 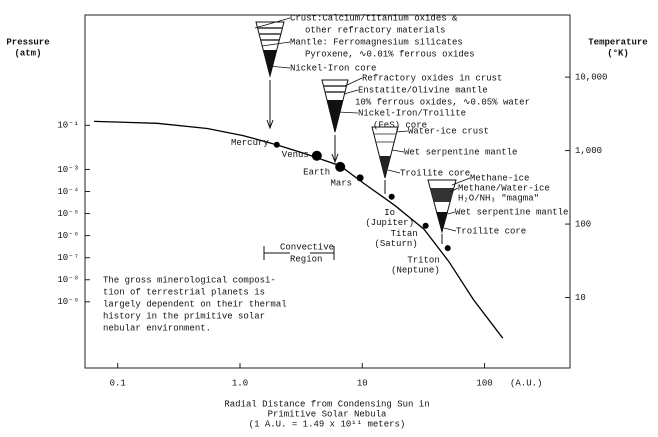 I want to click on planet-label: Titan, so click(x=404, y=234).